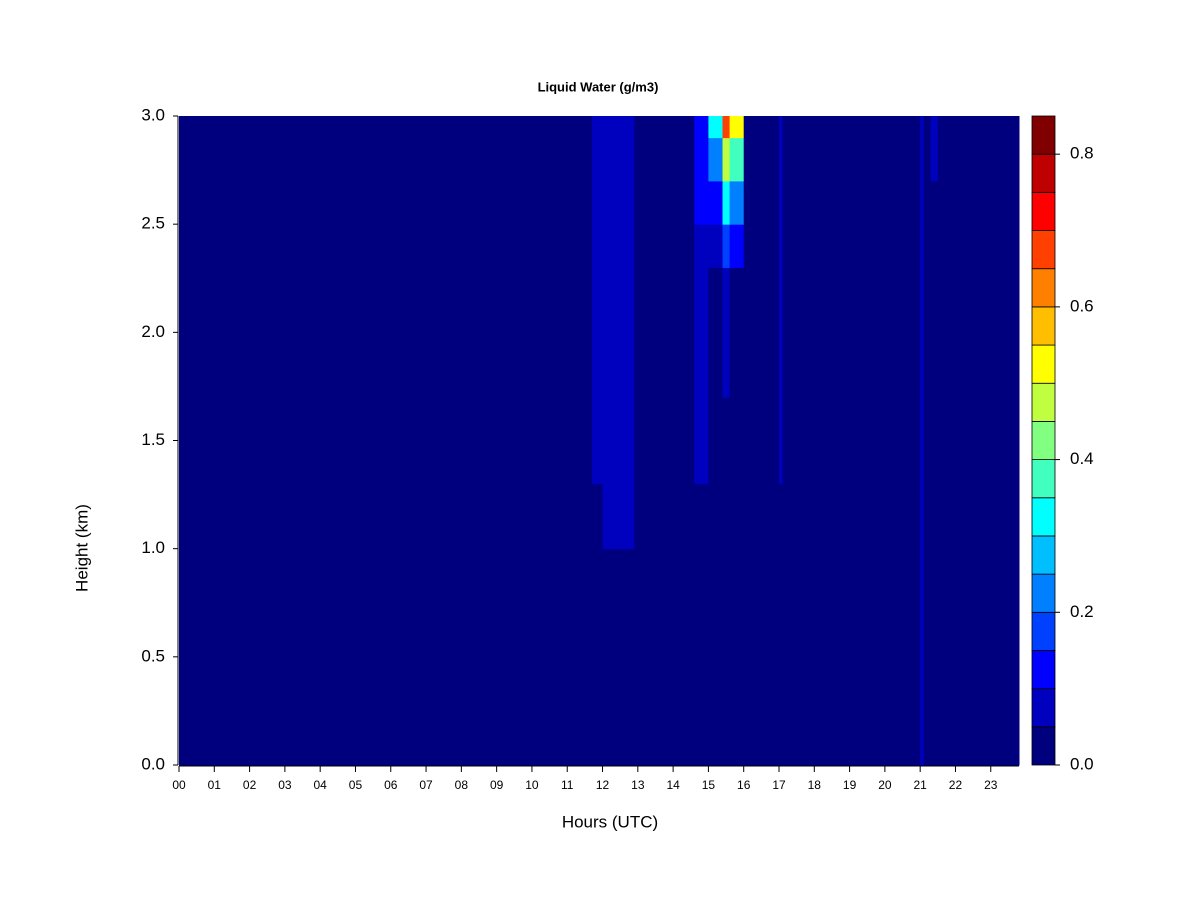  I want to click on x-tick-label: 05, so click(356, 785).